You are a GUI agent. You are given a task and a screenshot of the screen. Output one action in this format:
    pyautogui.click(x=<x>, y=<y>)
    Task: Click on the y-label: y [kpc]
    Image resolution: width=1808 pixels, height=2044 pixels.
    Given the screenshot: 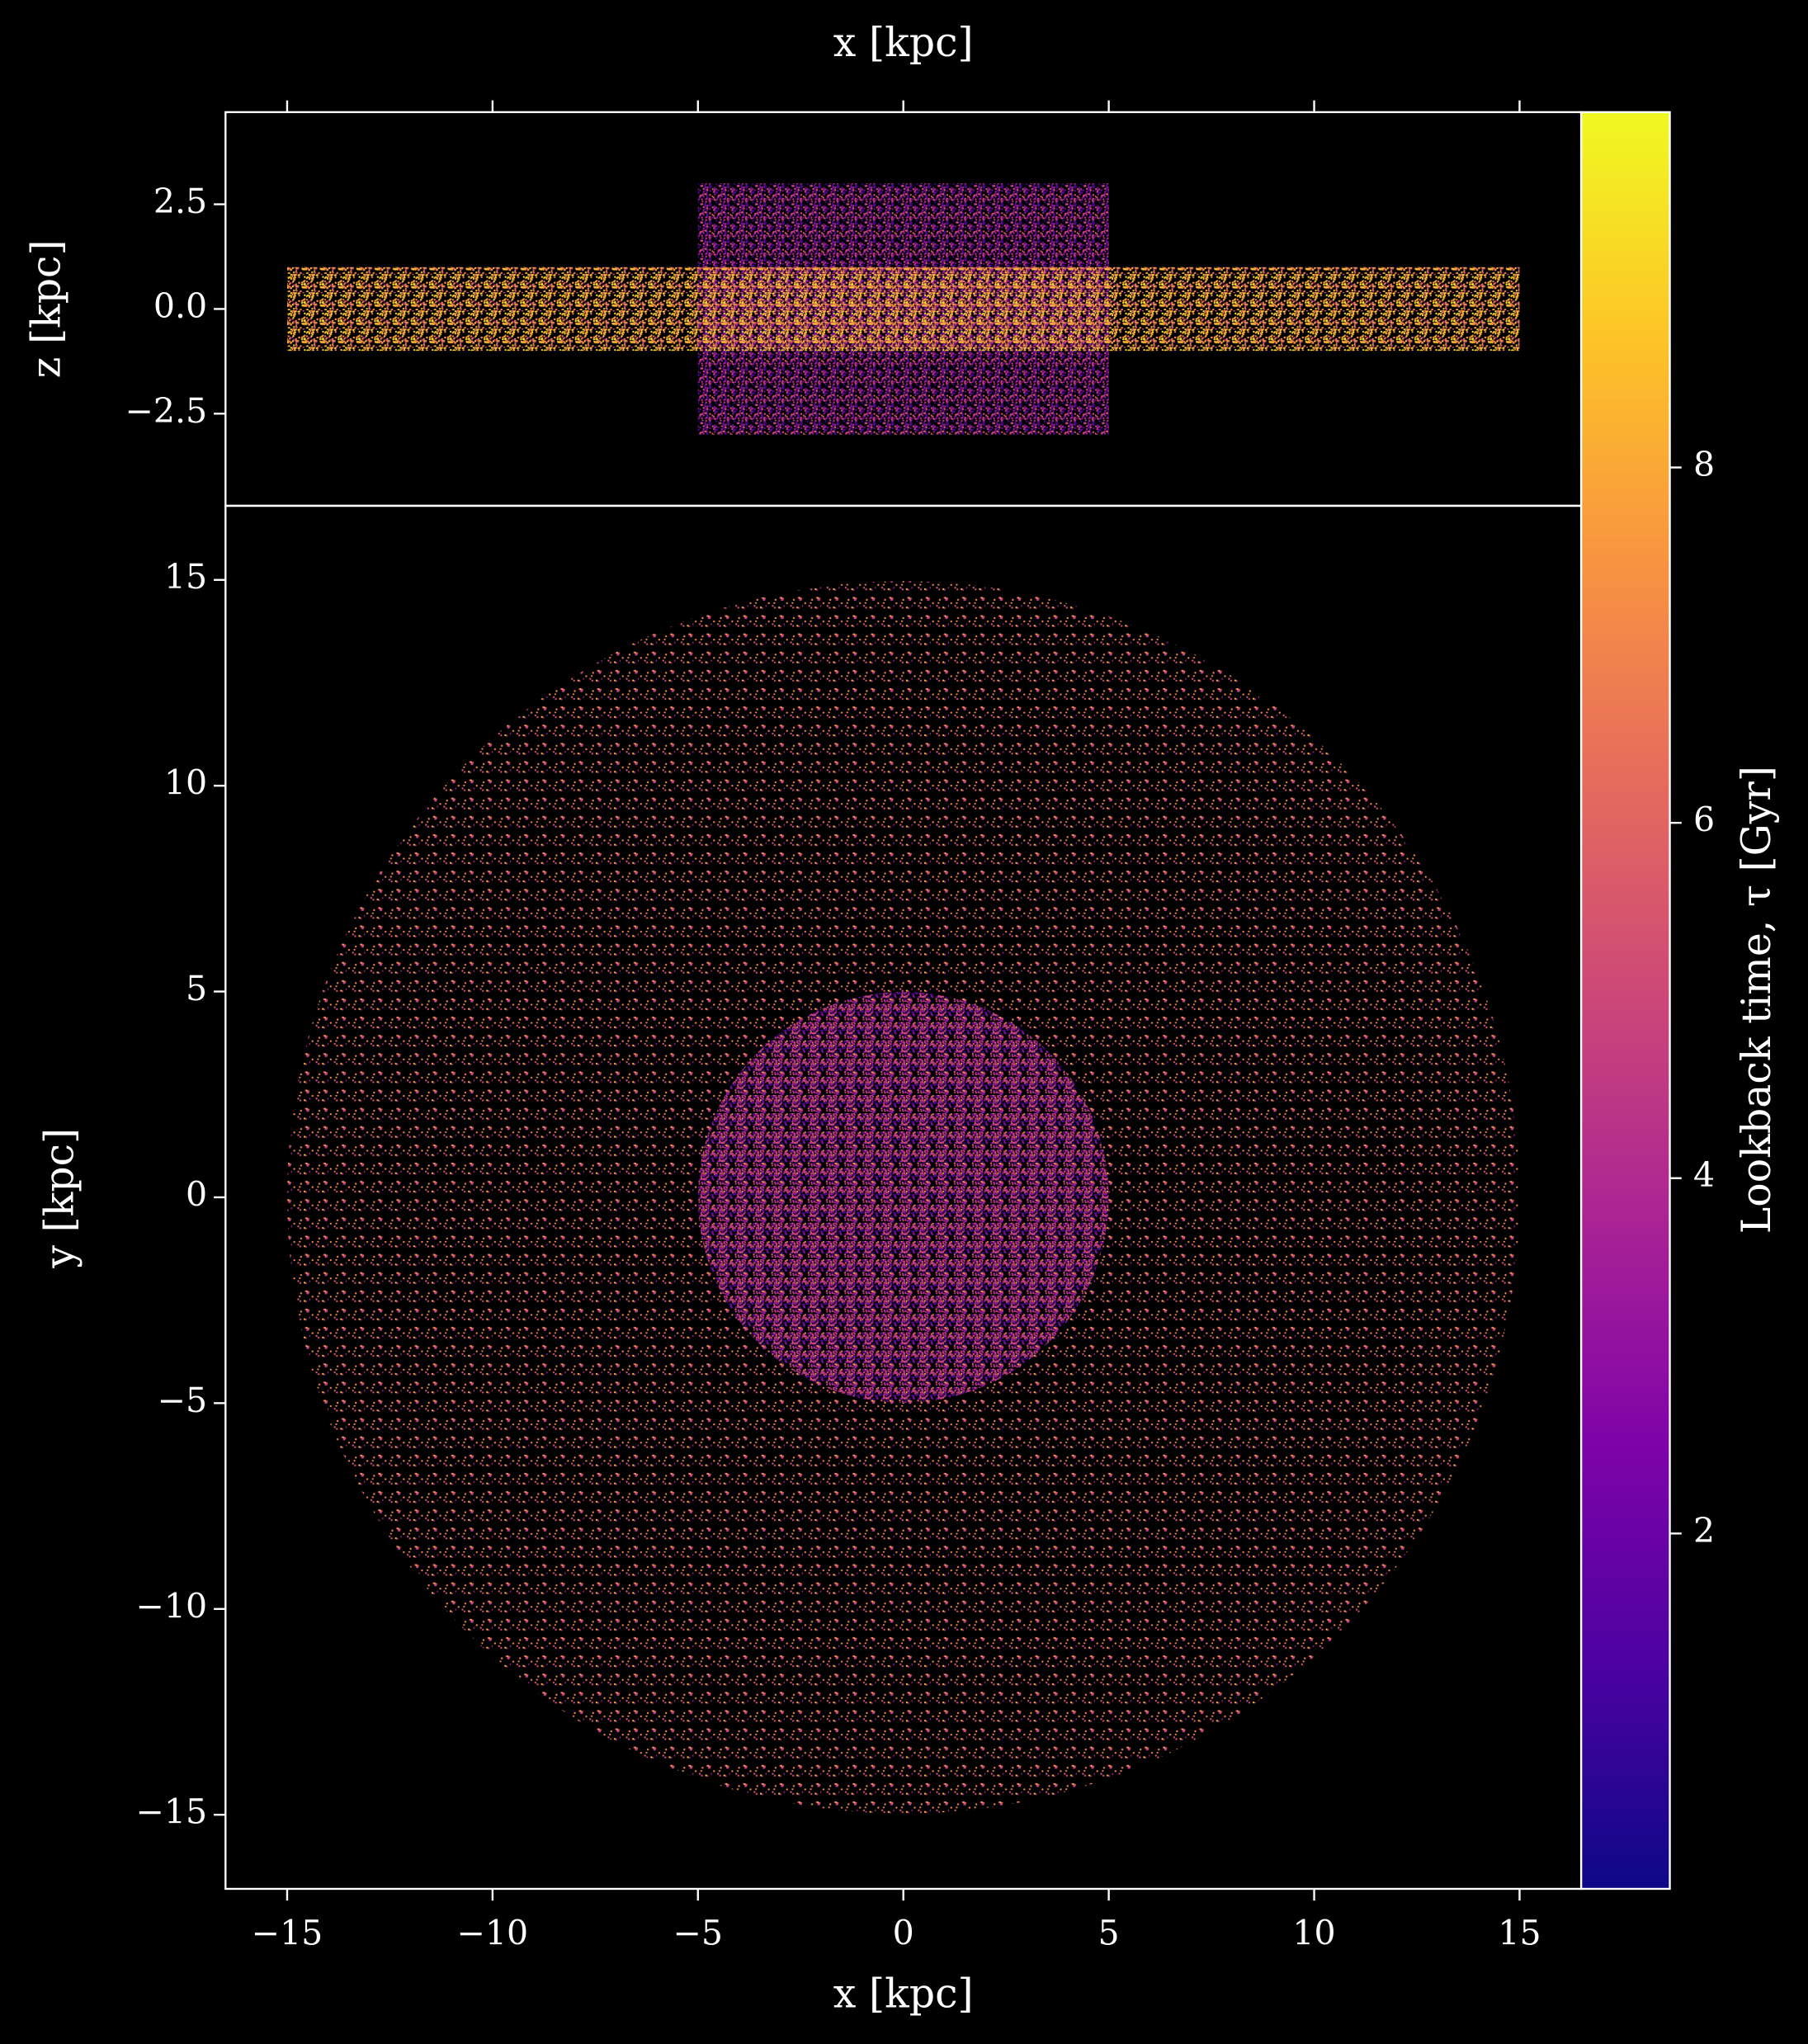 What is the action you would take?
    pyautogui.click(x=59, y=1198)
    